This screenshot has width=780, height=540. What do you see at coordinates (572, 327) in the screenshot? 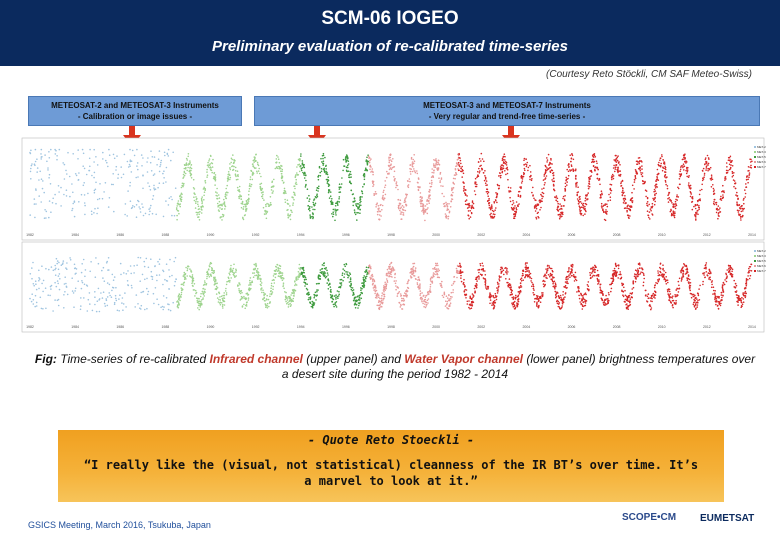
I see `x-tick-label: 2006` at bounding box center [572, 327].